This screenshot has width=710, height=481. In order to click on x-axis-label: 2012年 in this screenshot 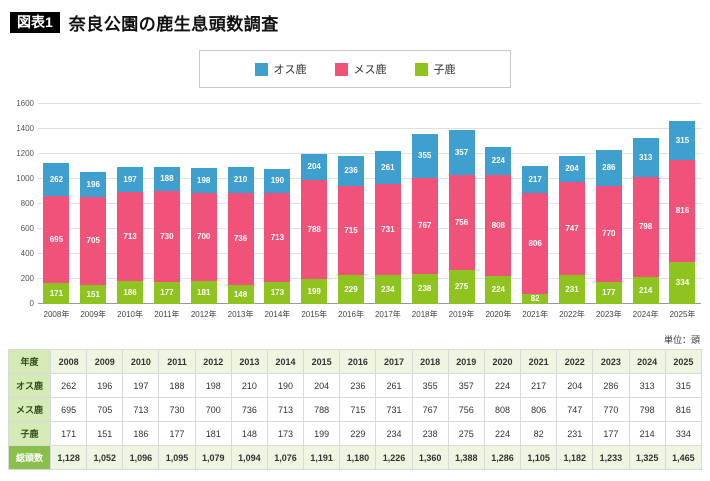, I will do `click(203, 314)`.